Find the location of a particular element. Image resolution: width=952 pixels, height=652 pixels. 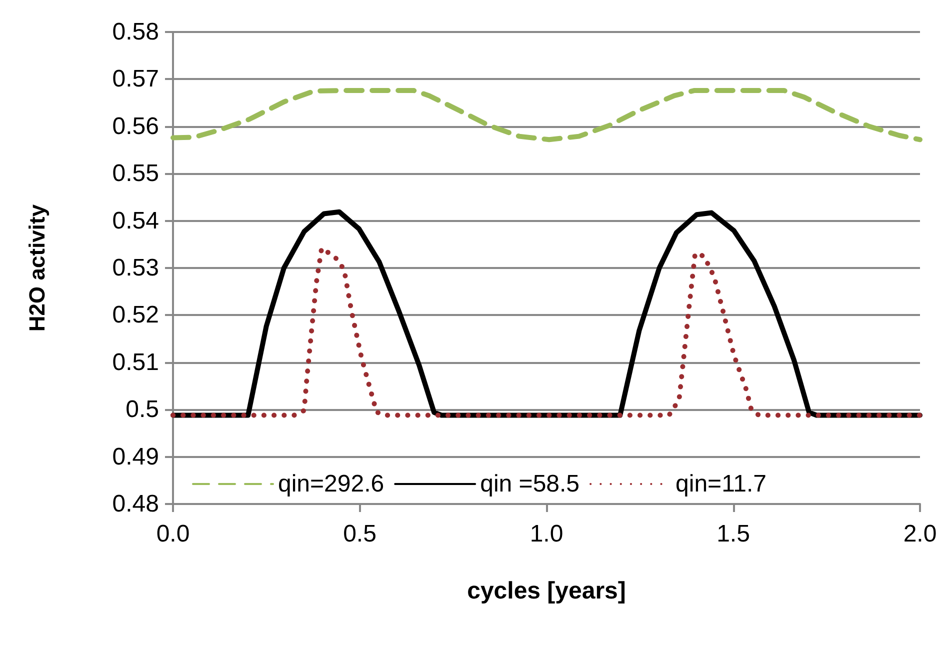

y-tick-label: 0.57 is located at coordinates (135, 79).